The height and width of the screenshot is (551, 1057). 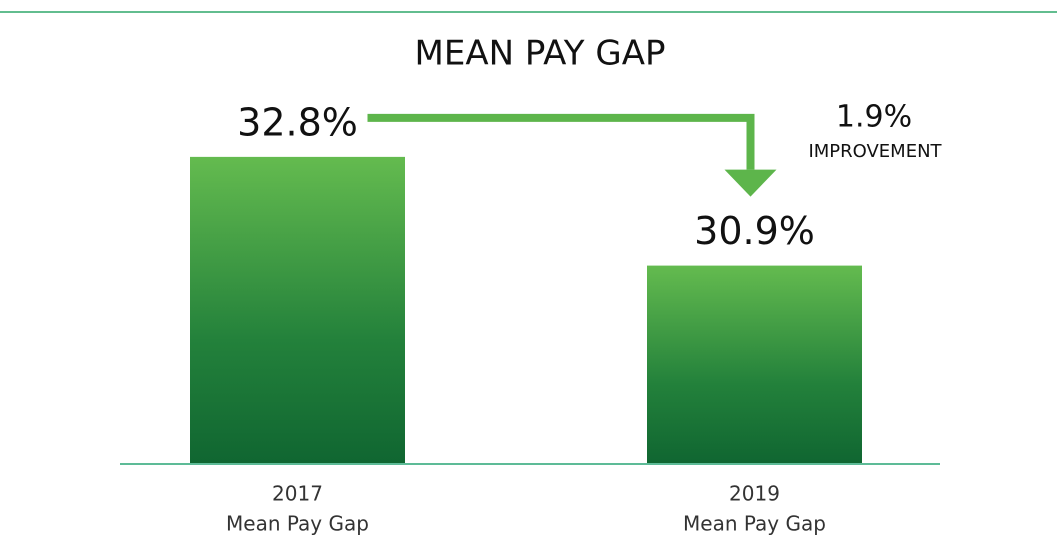 I want to click on value-label: 32.8%, so click(x=297, y=122).